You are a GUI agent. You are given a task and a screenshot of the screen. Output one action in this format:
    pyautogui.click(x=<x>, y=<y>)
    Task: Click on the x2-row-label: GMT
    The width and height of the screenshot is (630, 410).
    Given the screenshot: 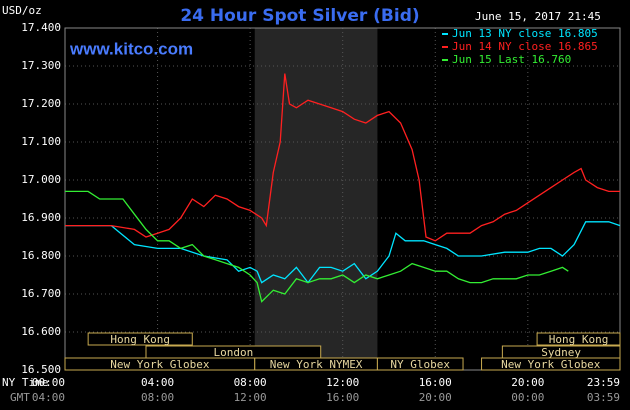 What is the action you would take?
    pyautogui.click(x=20, y=397)
    